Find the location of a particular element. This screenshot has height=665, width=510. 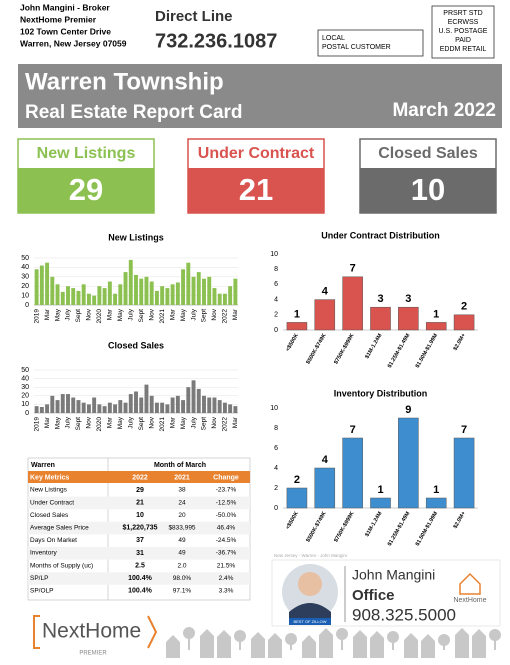

header-line: Warren, New Jersey 07059 is located at coordinates (73, 43).